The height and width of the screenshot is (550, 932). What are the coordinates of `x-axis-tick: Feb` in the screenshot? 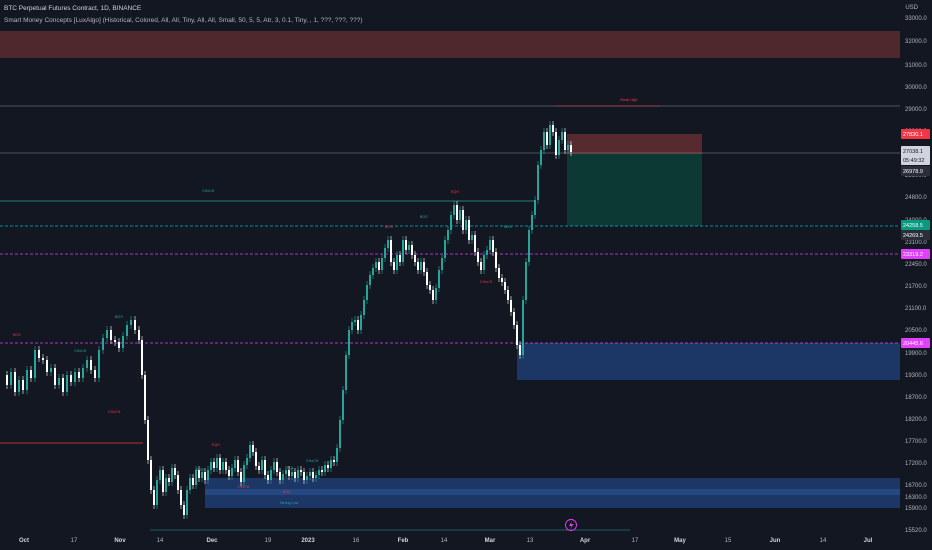 It's located at (403, 541).